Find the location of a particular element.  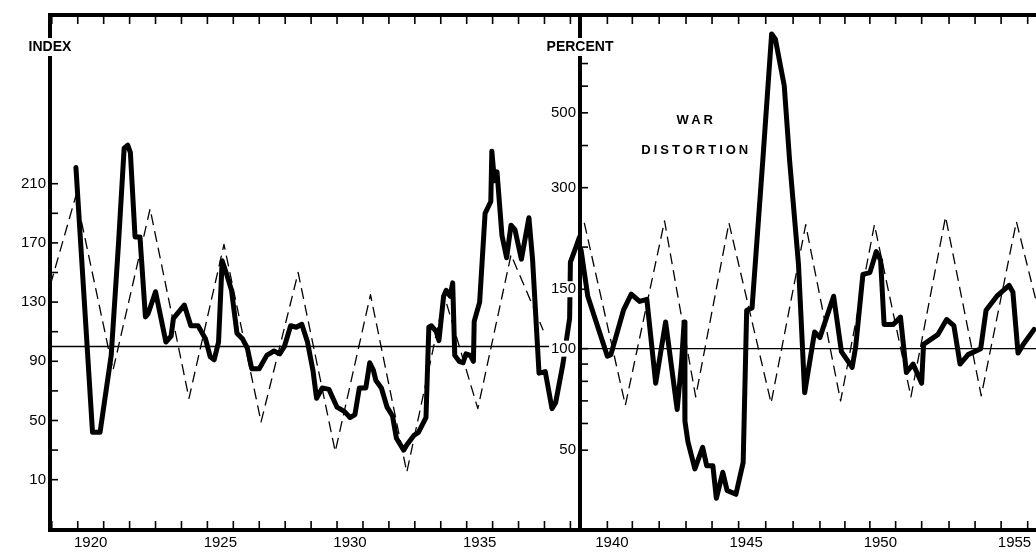

y-tick-label: 10 is located at coordinates (37, 478).